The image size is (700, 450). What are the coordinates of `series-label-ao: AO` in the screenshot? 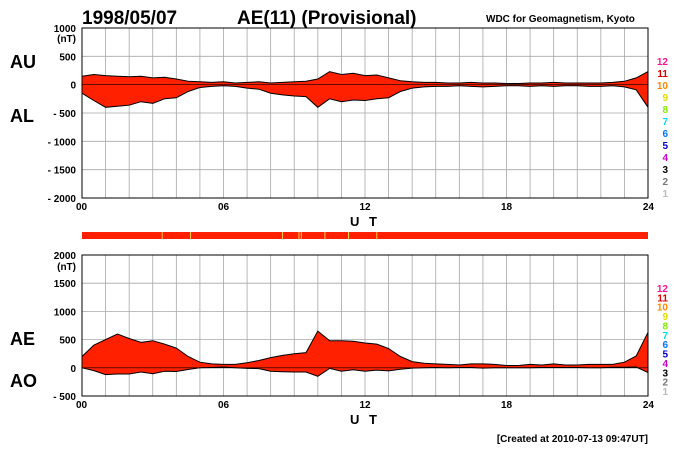 It's located at (23, 381).